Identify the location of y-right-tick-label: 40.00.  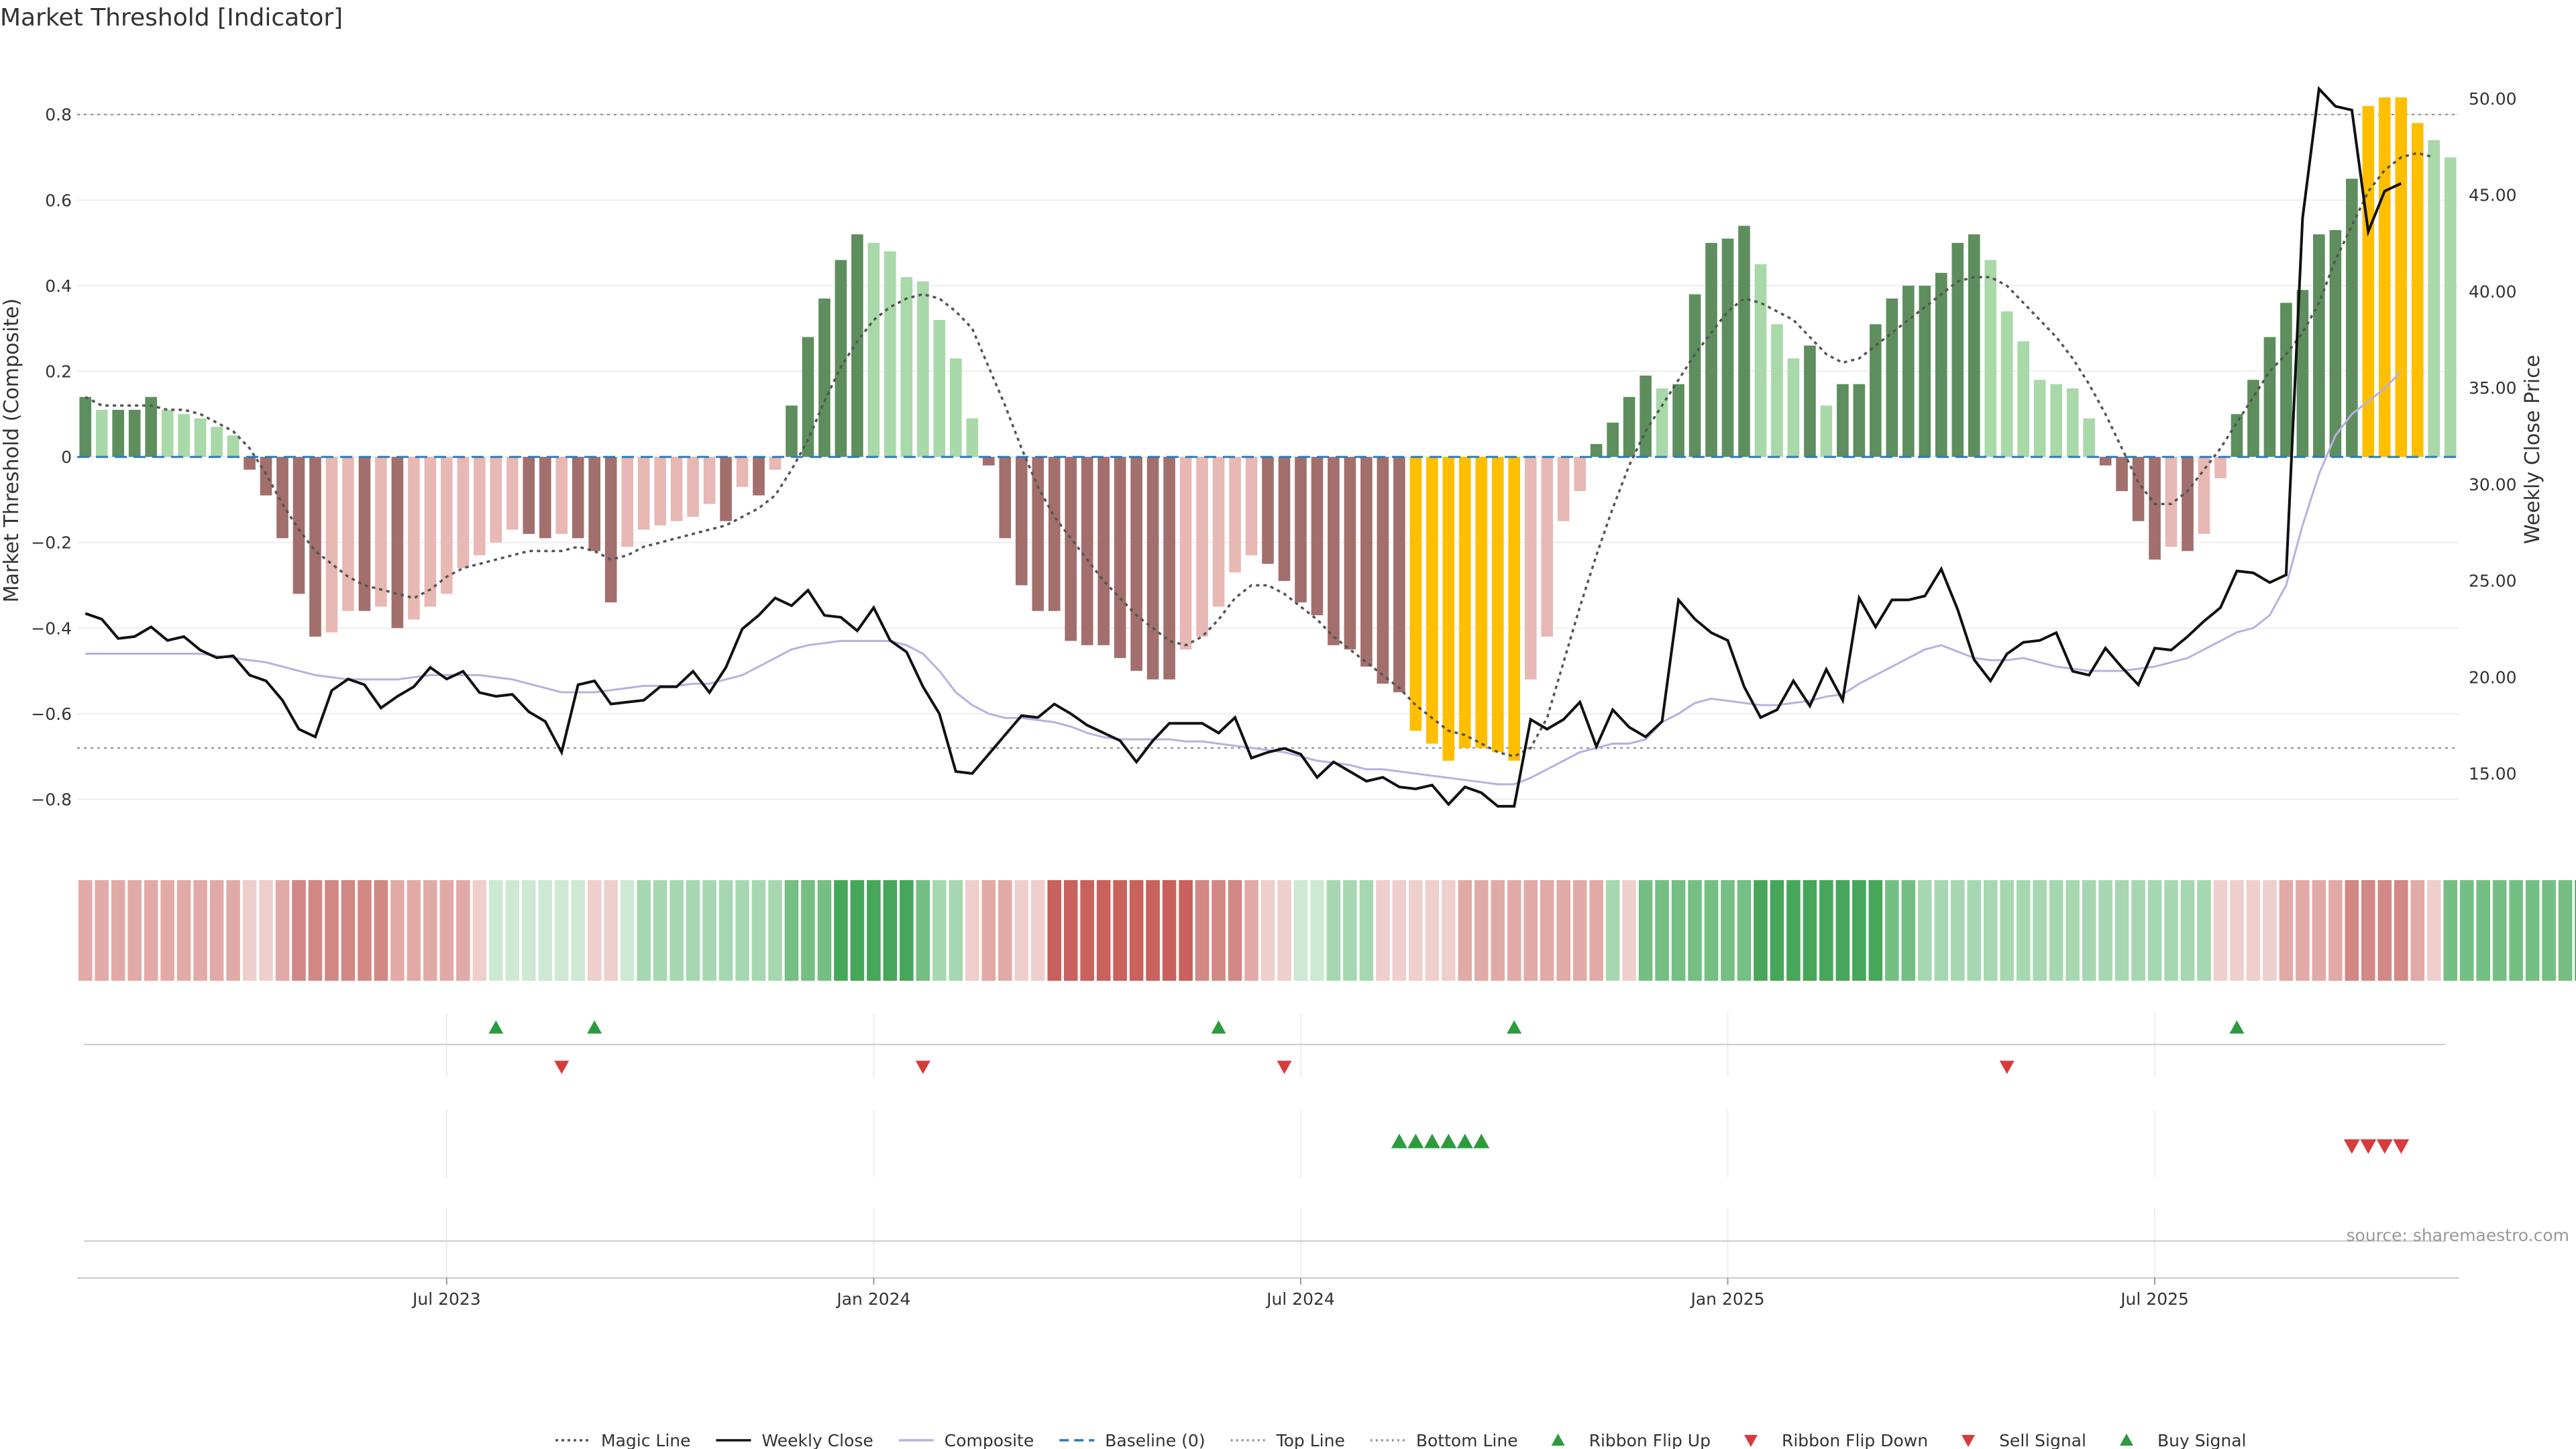
(2493, 291).